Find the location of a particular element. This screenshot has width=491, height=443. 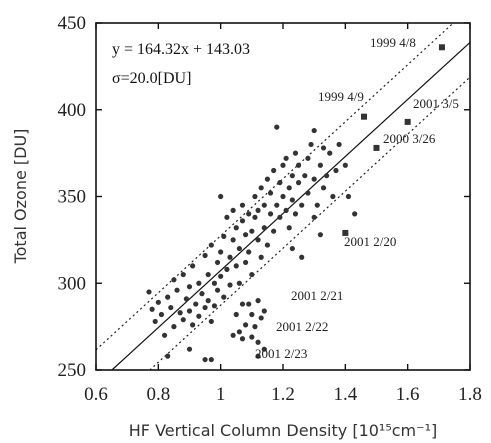

sigma-label: σ=20.0[DU] is located at coordinates (151, 78).